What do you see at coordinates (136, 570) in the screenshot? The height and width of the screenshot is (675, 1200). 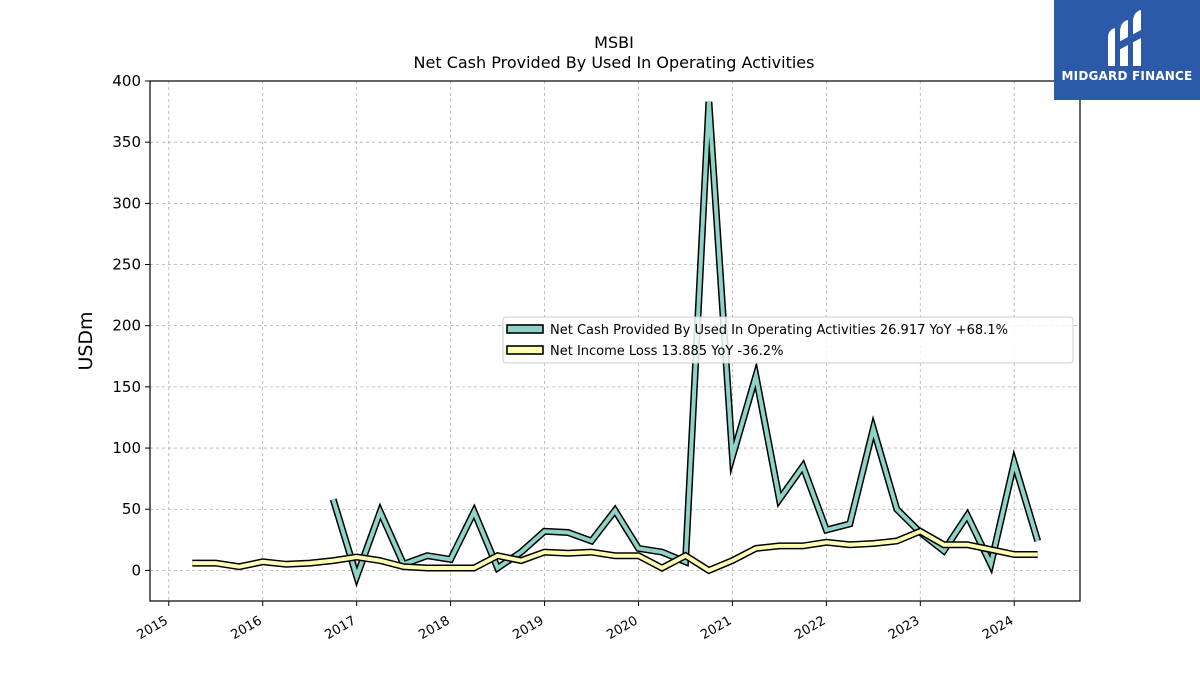 I see `y-tick-label: 0` at bounding box center [136, 570].